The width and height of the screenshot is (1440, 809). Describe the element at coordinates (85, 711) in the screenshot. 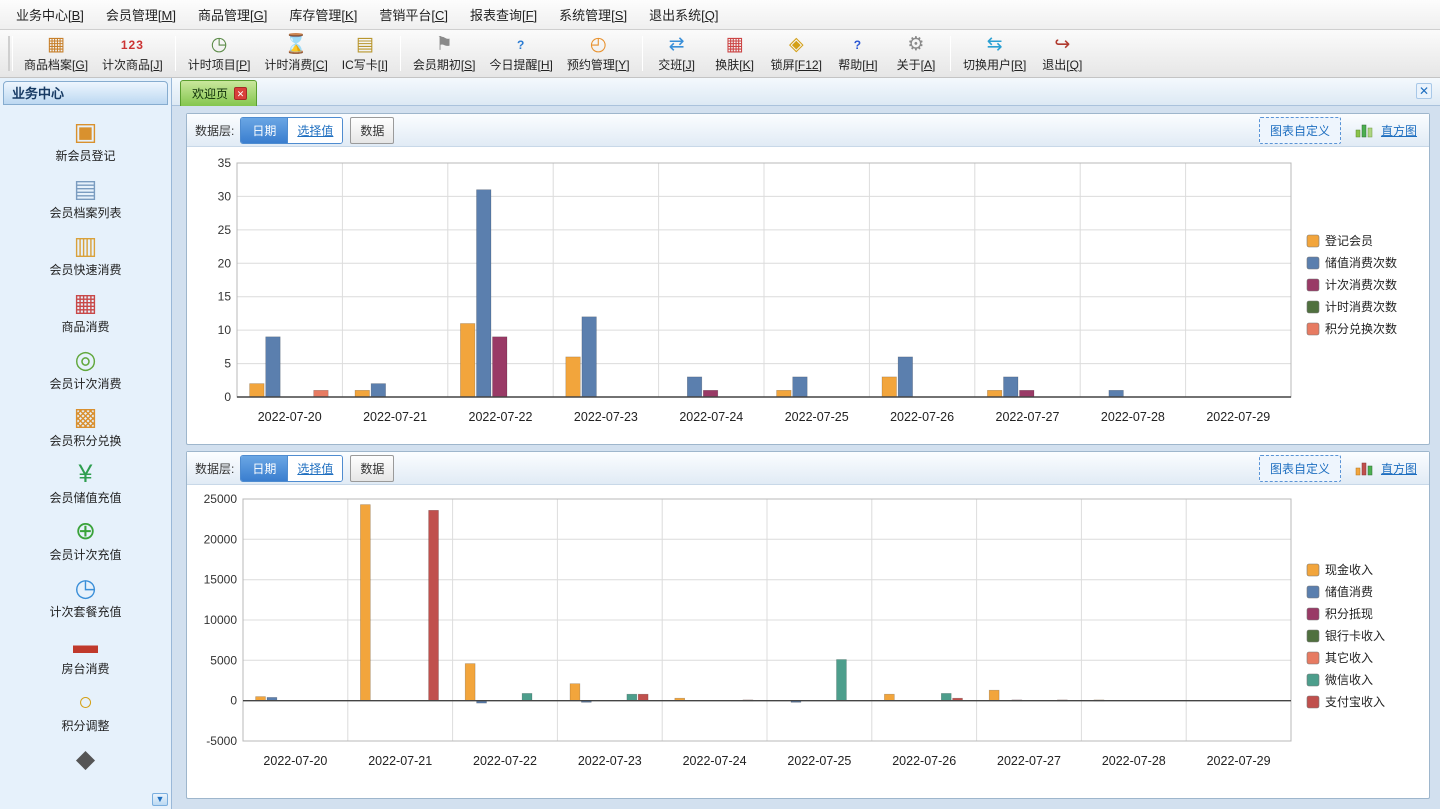

I see `sidebar-item-10: ○ 积分调整` at that location.